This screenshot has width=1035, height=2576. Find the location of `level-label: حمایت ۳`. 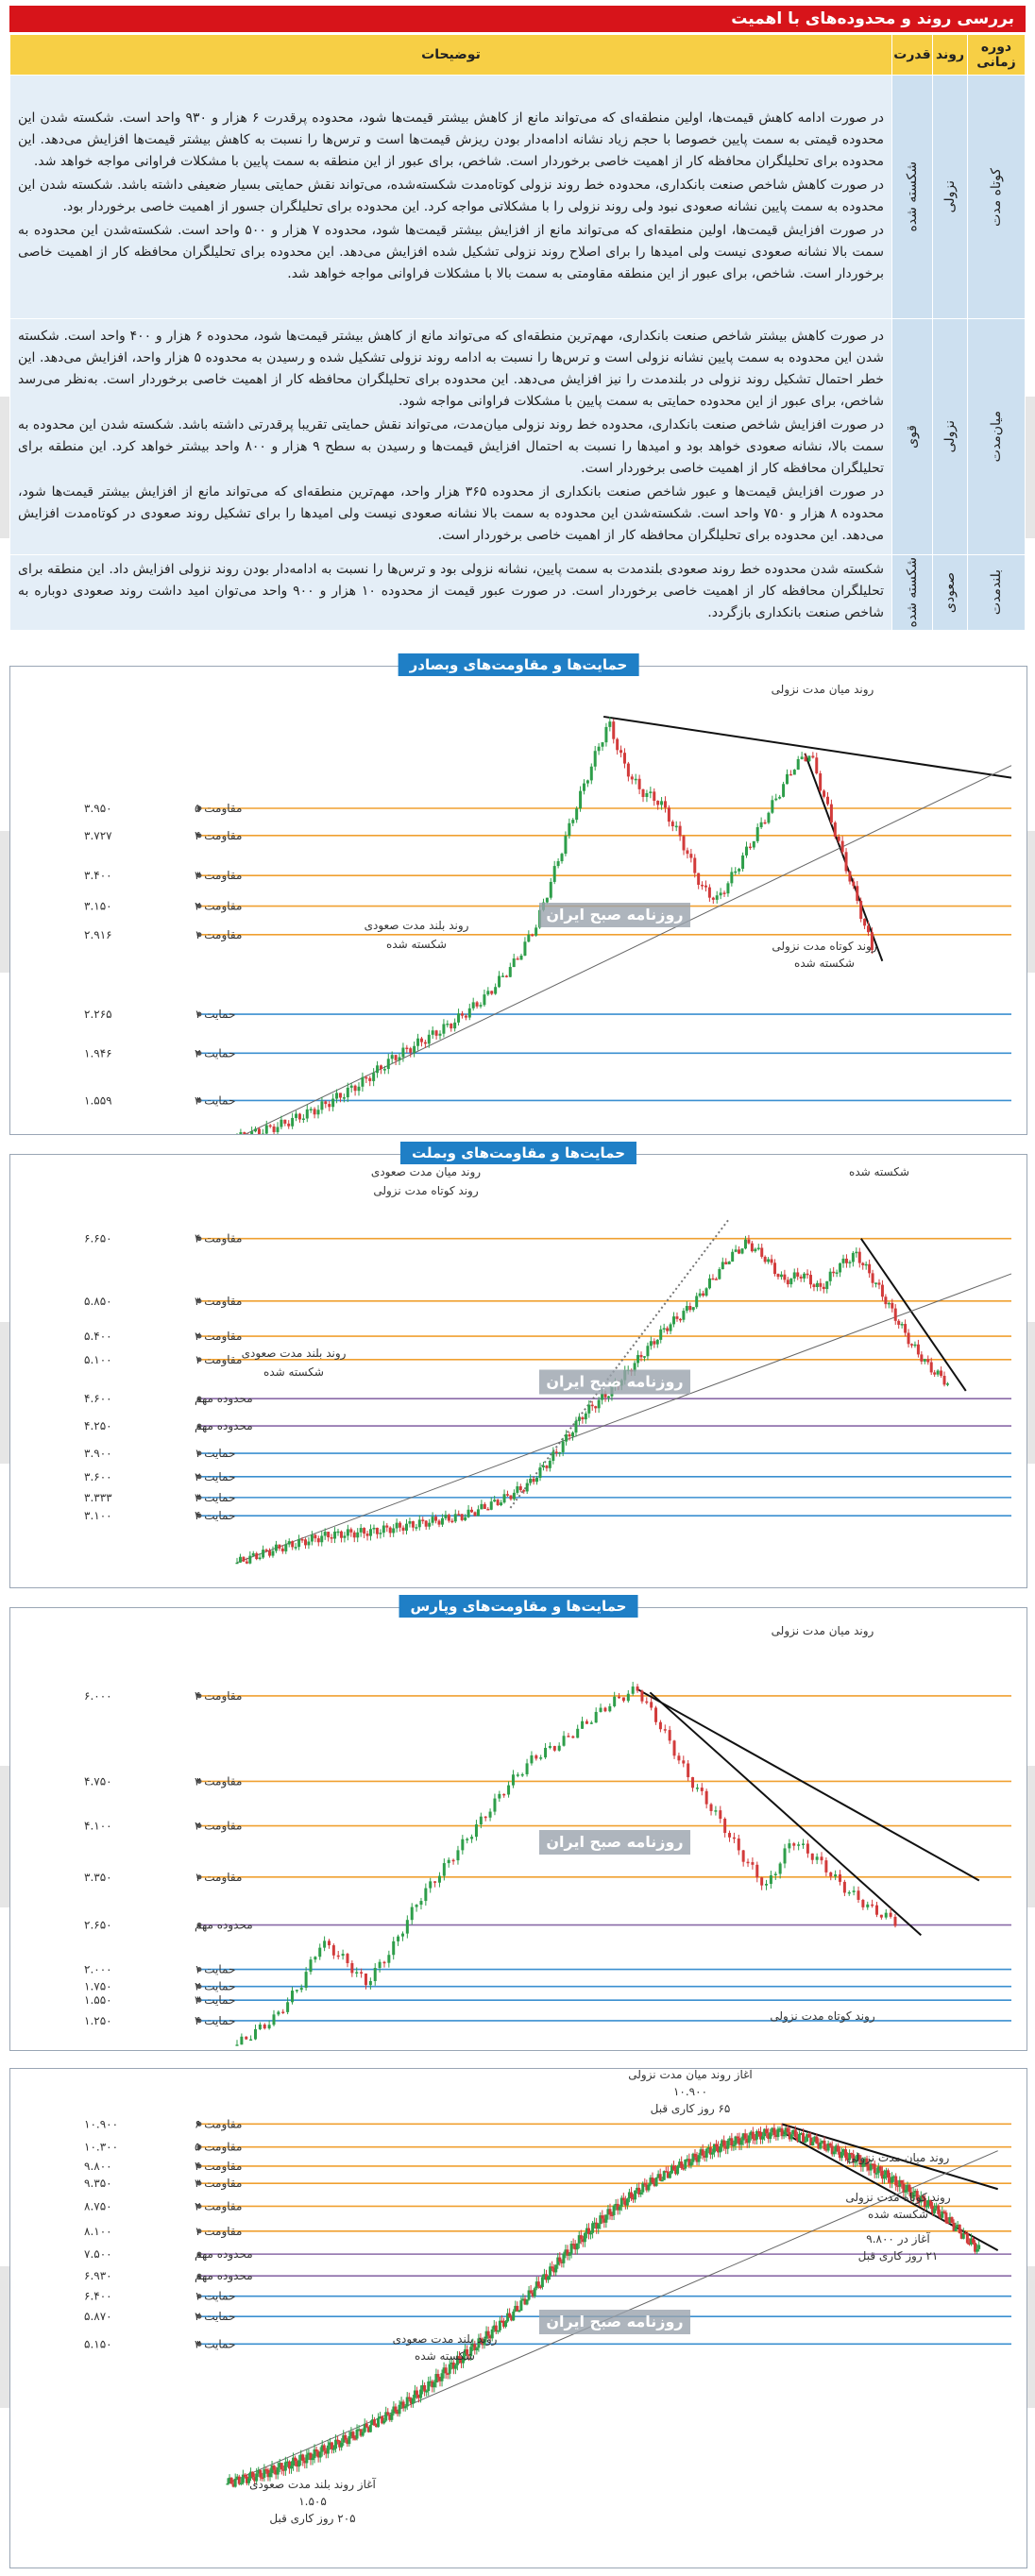

level-label: حمایت ۳ is located at coordinates (215, 2343).